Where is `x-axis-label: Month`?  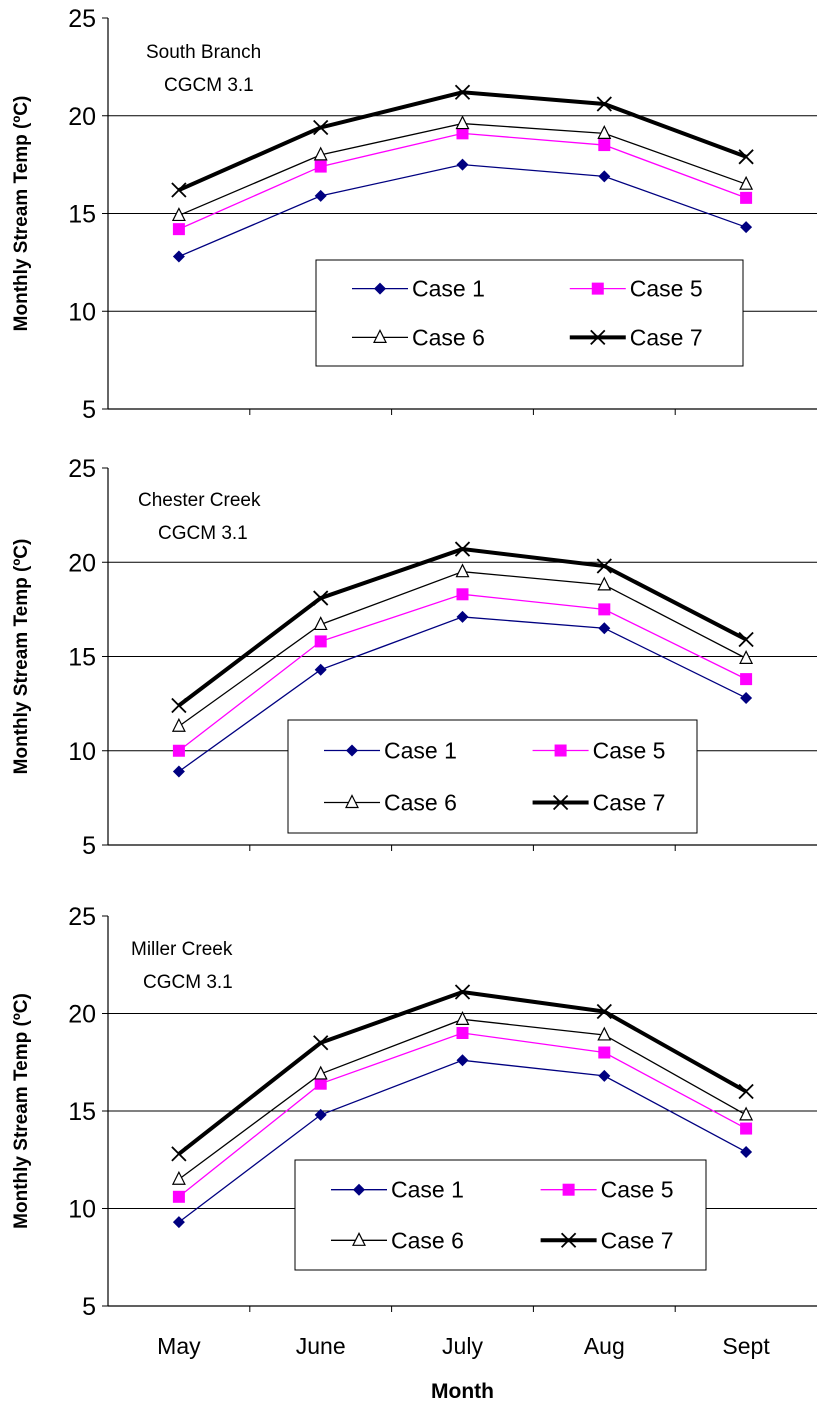 x-axis-label: Month is located at coordinates (462, 1391).